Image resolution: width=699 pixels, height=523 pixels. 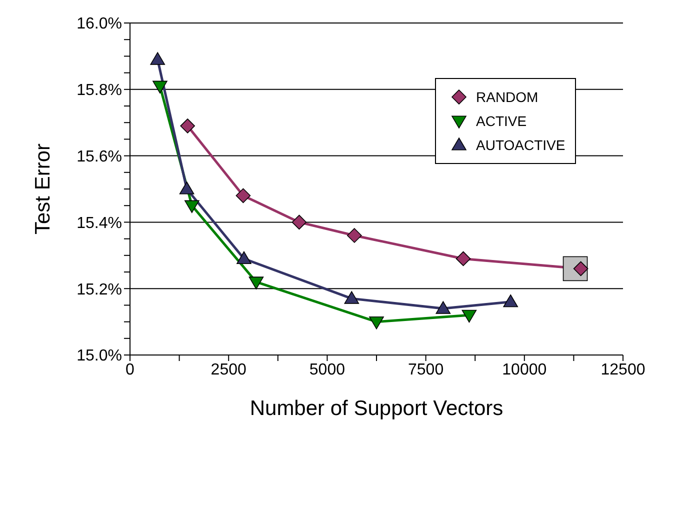 What do you see at coordinates (327, 369) in the screenshot?
I see `x-tick-label: 5000` at bounding box center [327, 369].